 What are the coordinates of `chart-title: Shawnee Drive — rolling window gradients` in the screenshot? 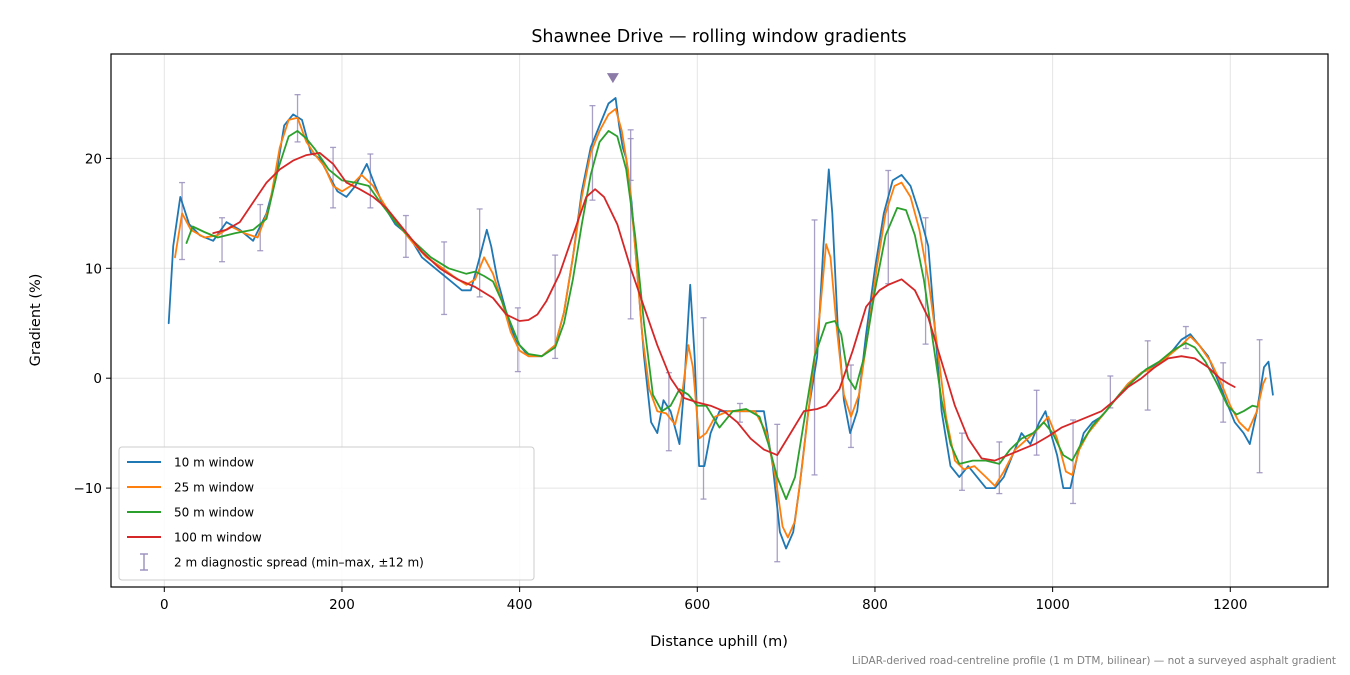 It's located at (718, 37).